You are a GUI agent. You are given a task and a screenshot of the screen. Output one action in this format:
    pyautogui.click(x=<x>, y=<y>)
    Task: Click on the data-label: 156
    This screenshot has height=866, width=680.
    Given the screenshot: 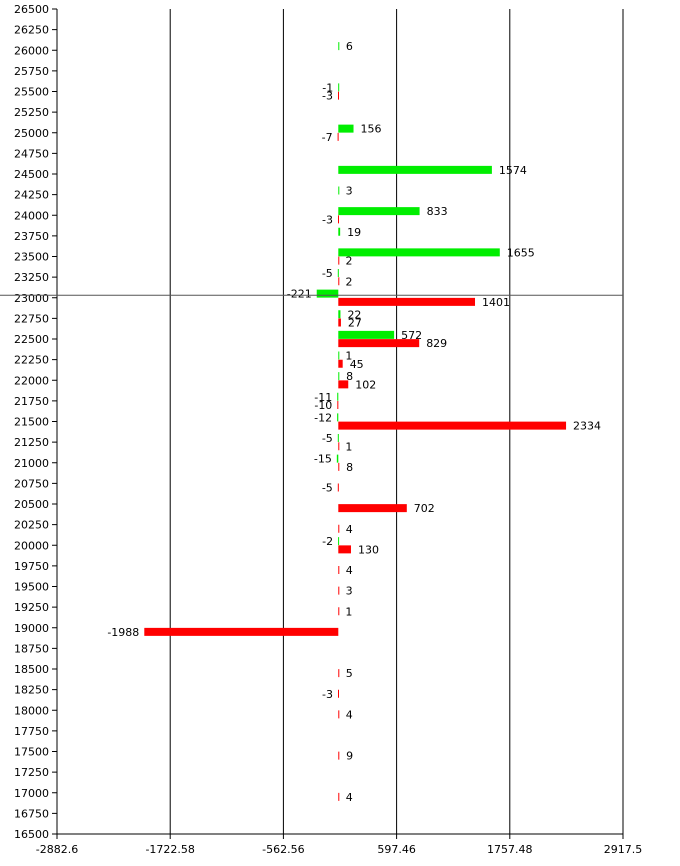 What is the action you would take?
    pyautogui.click(x=371, y=129)
    